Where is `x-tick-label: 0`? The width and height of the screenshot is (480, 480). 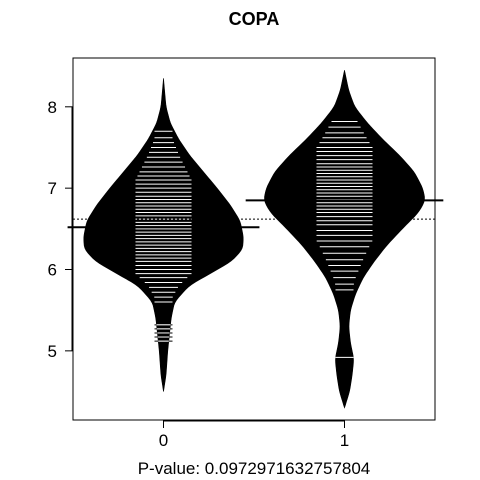 x-tick-label: 0 is located at coordinates (163, 440).